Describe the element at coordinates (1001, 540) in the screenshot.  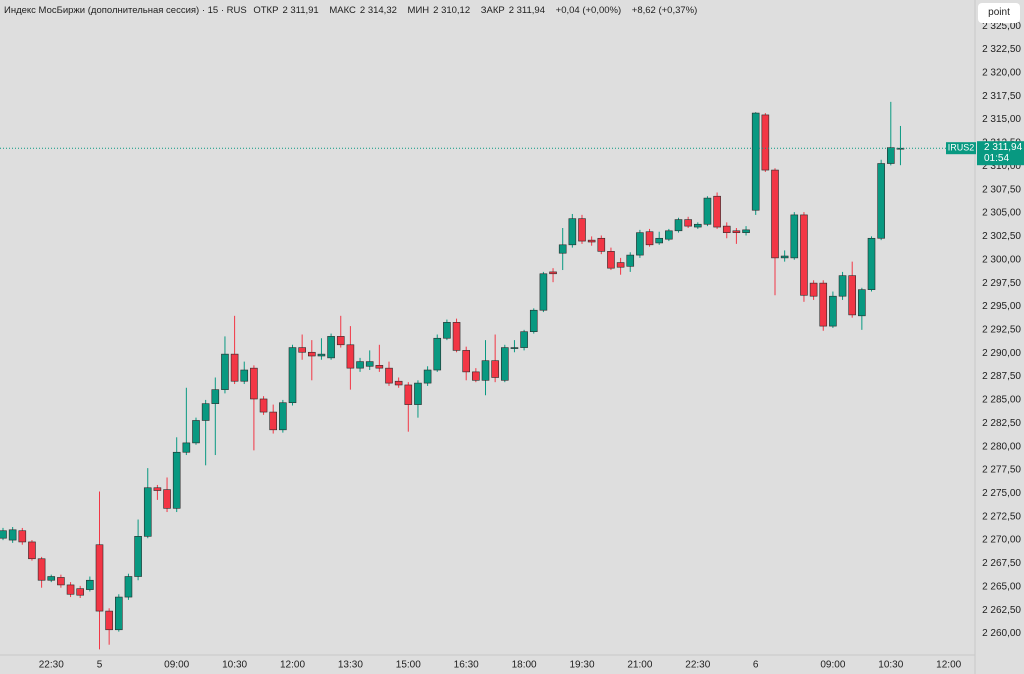
I see `y-tick-label: 2 270,00` at that location.